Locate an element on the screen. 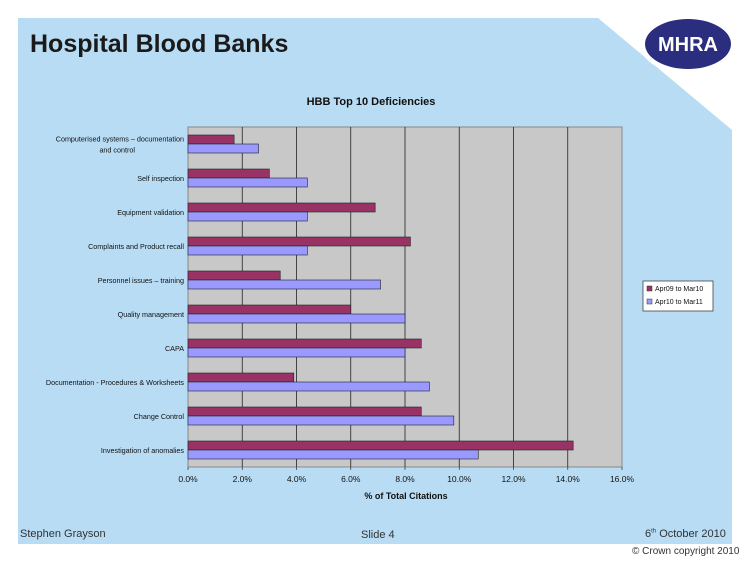  footer-author: Stephen Grayson is located at coordinates (63, 534).